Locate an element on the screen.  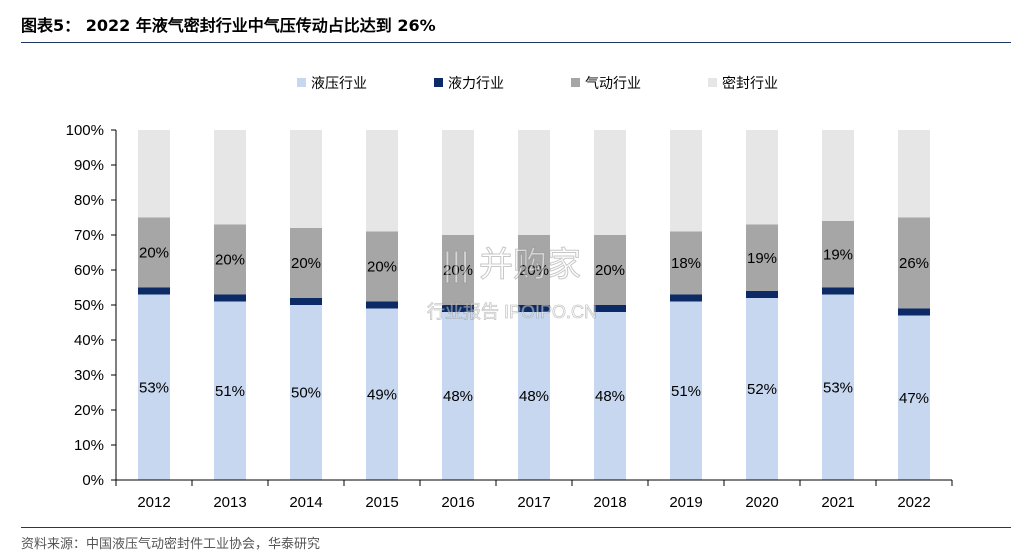
x-tick-label: 2021 is located at coordinates (837, 502).